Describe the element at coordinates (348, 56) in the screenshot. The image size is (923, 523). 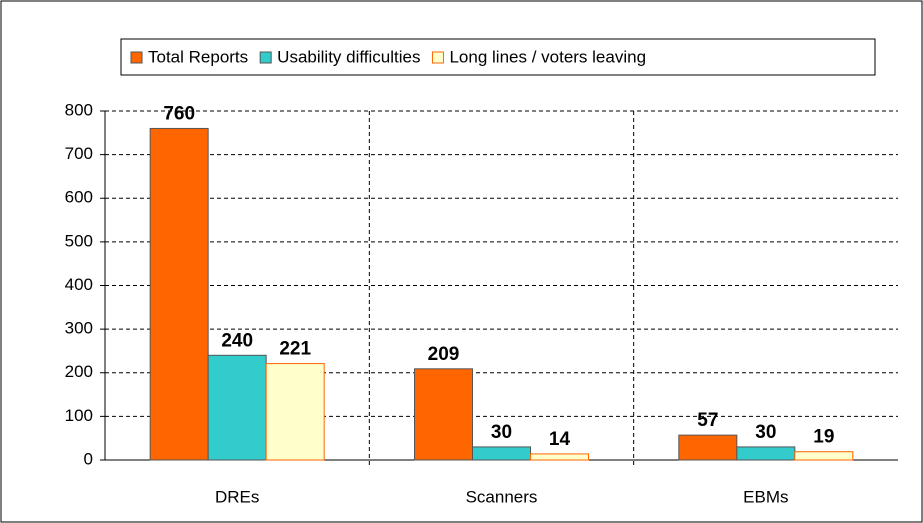
I see `legend-label: Usability difficulties` at that location.